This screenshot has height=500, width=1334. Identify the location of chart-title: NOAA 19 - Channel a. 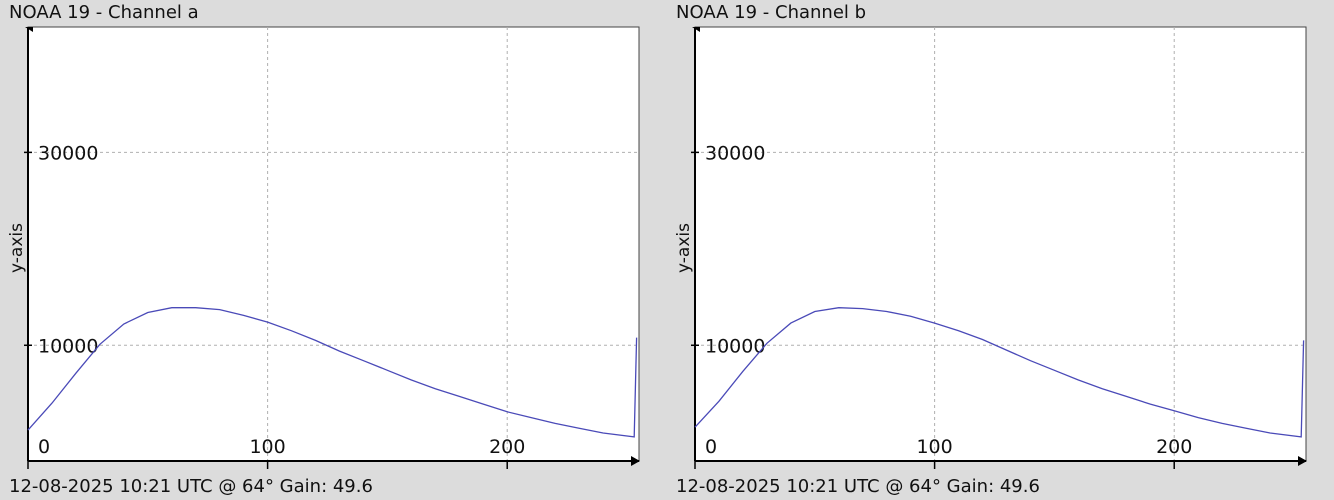
(104, 12).